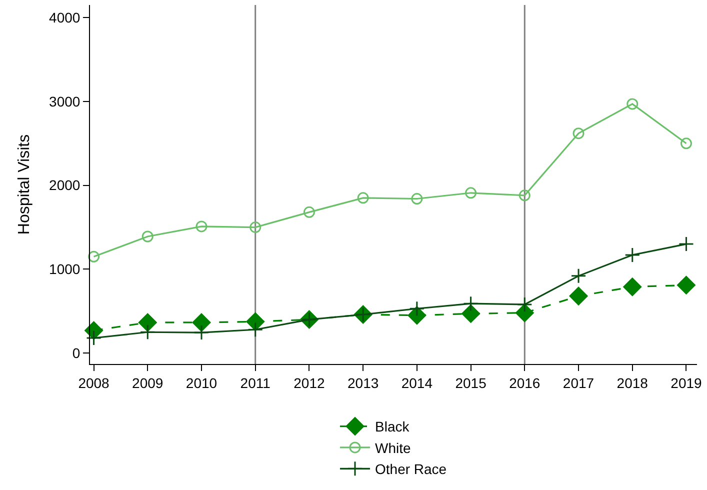 The image size is (707, 490). What do you see at coordinates (76, 353) in the screenshot?
I see `y-tick-label: 0` at bounding box center [76, 353].